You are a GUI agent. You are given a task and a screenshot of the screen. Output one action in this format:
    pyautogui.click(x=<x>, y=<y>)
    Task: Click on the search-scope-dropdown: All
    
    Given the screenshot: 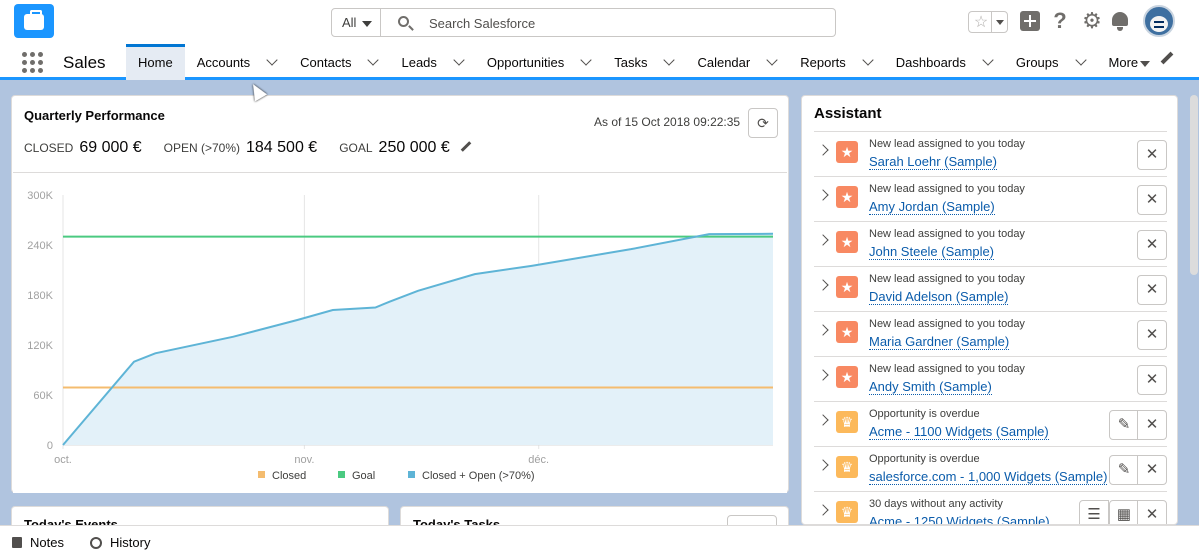 What is the action you would take?
    pyautogui.click(x=356, y=22)
    